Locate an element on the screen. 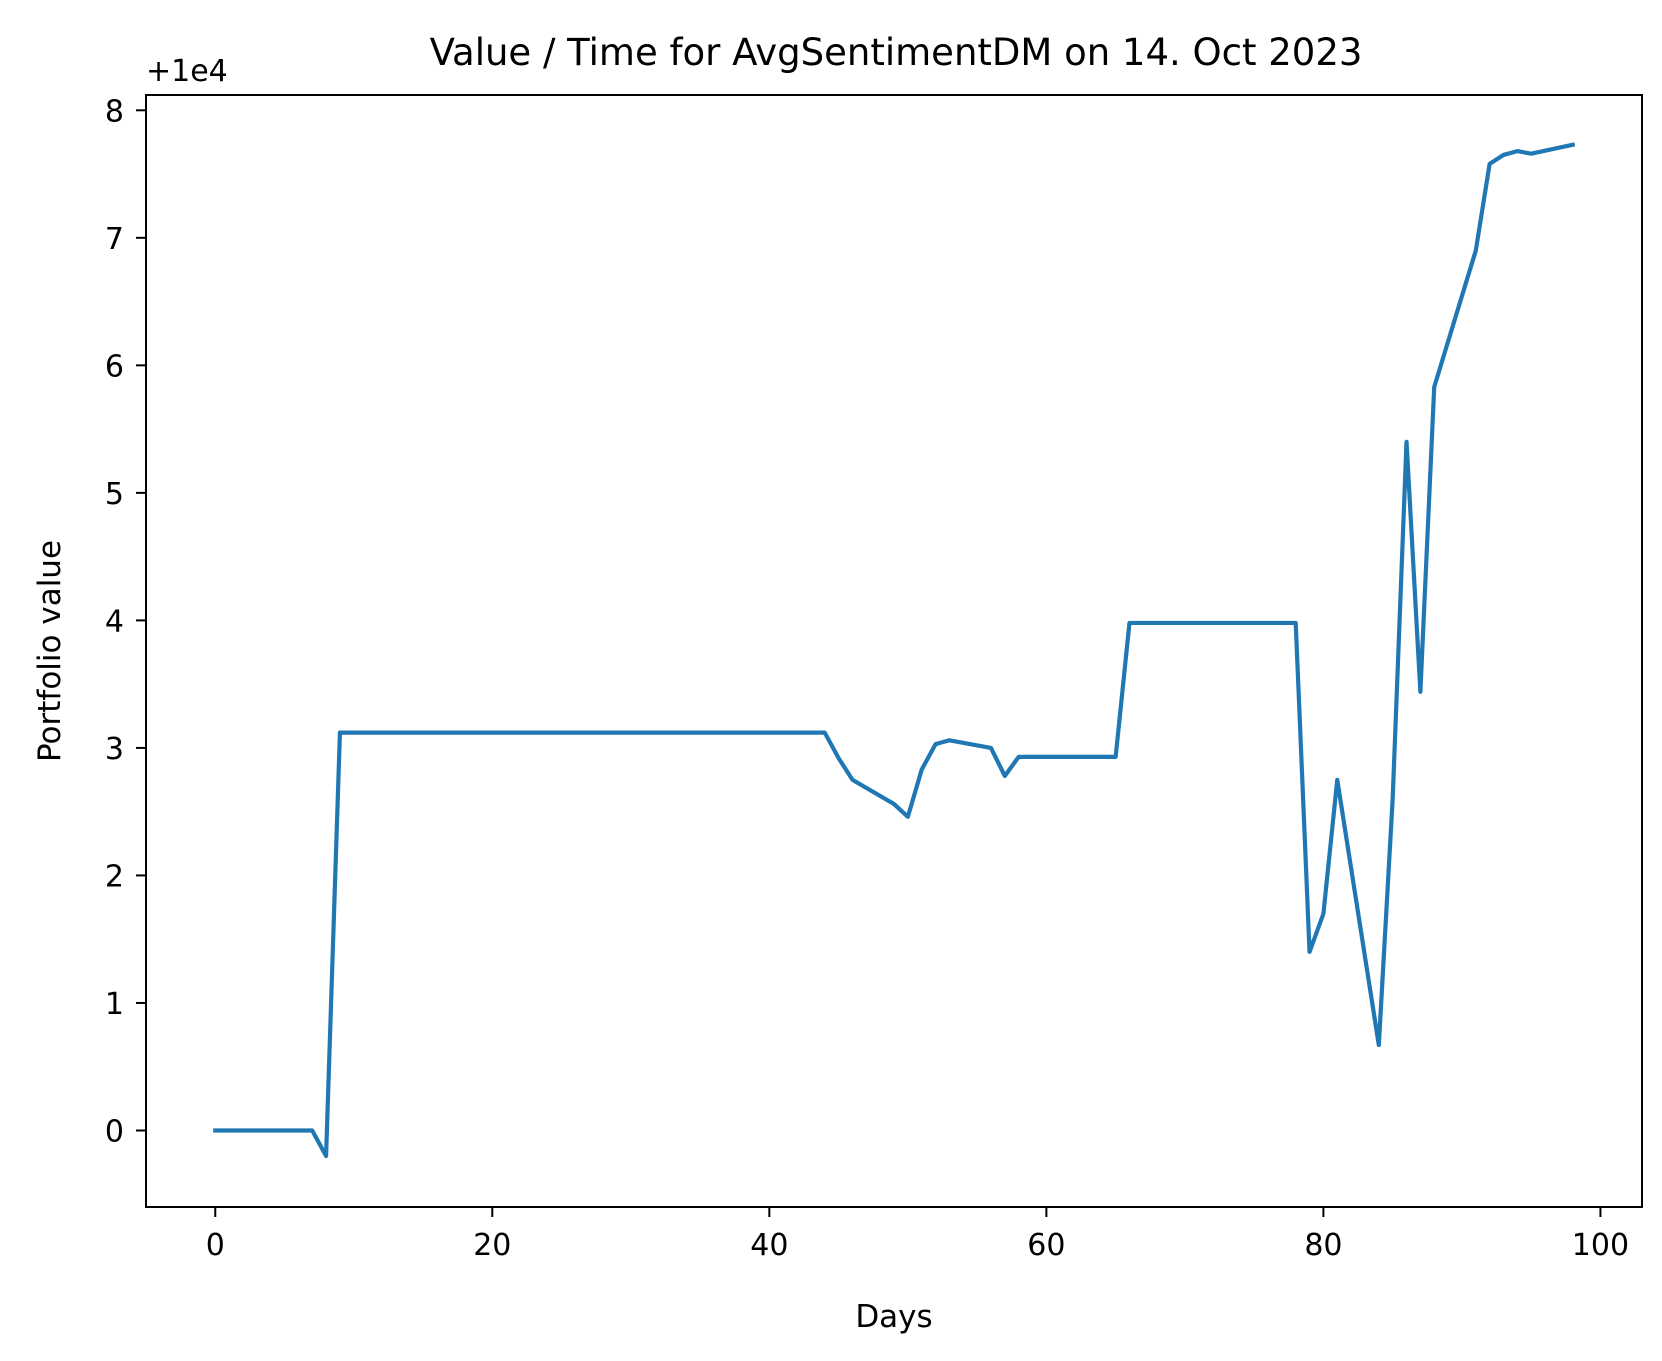 The height and width of the screenshot is (1361, 1662). y-tick-label: 4 is located at coordinates (114, 621).